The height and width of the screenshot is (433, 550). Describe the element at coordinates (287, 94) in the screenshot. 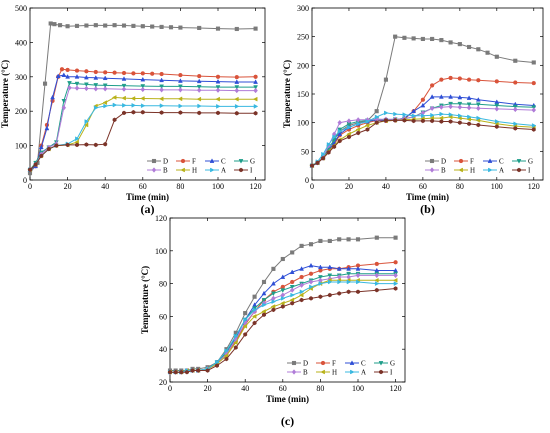

I see `y-axis-label: Temperature (°C)` at that location.